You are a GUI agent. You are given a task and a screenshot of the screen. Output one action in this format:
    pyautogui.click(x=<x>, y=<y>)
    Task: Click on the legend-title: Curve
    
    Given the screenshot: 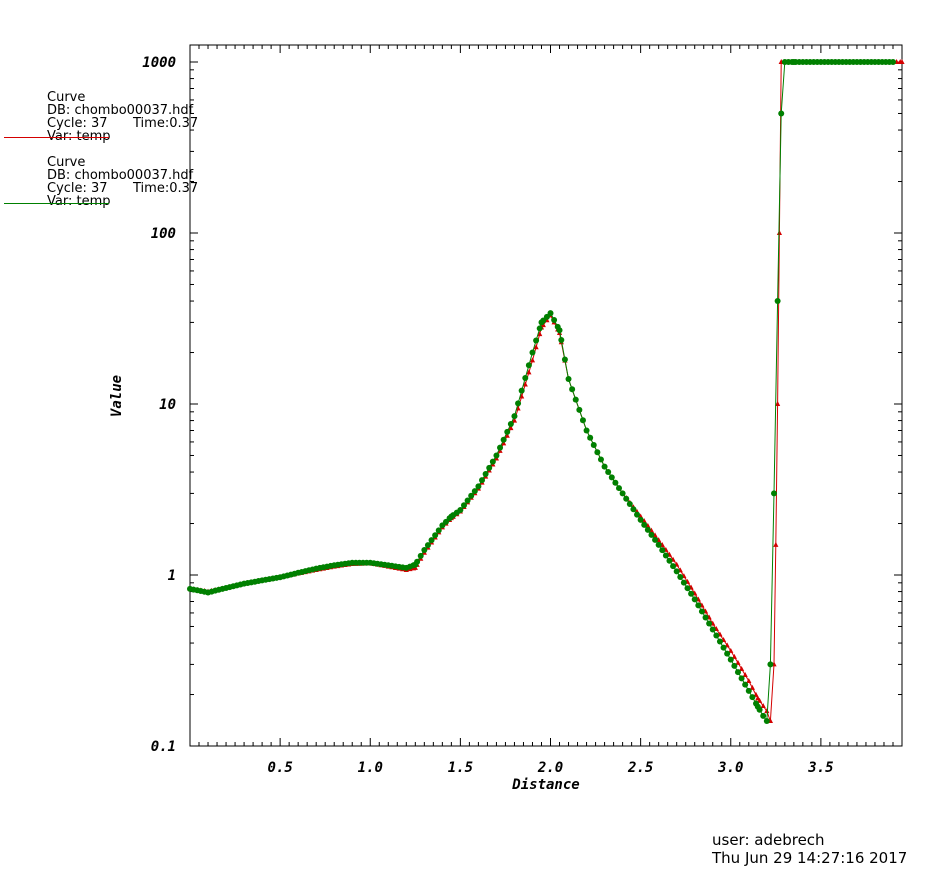 What is the action you would take?
    pyautogui.click(x=66, y=97)
    